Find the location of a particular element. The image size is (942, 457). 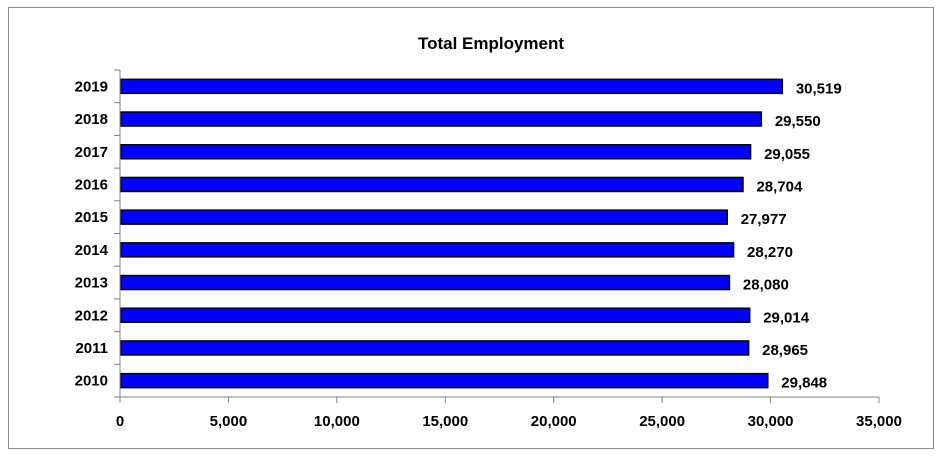

bar-2015 is located at coordinates (423, 217).